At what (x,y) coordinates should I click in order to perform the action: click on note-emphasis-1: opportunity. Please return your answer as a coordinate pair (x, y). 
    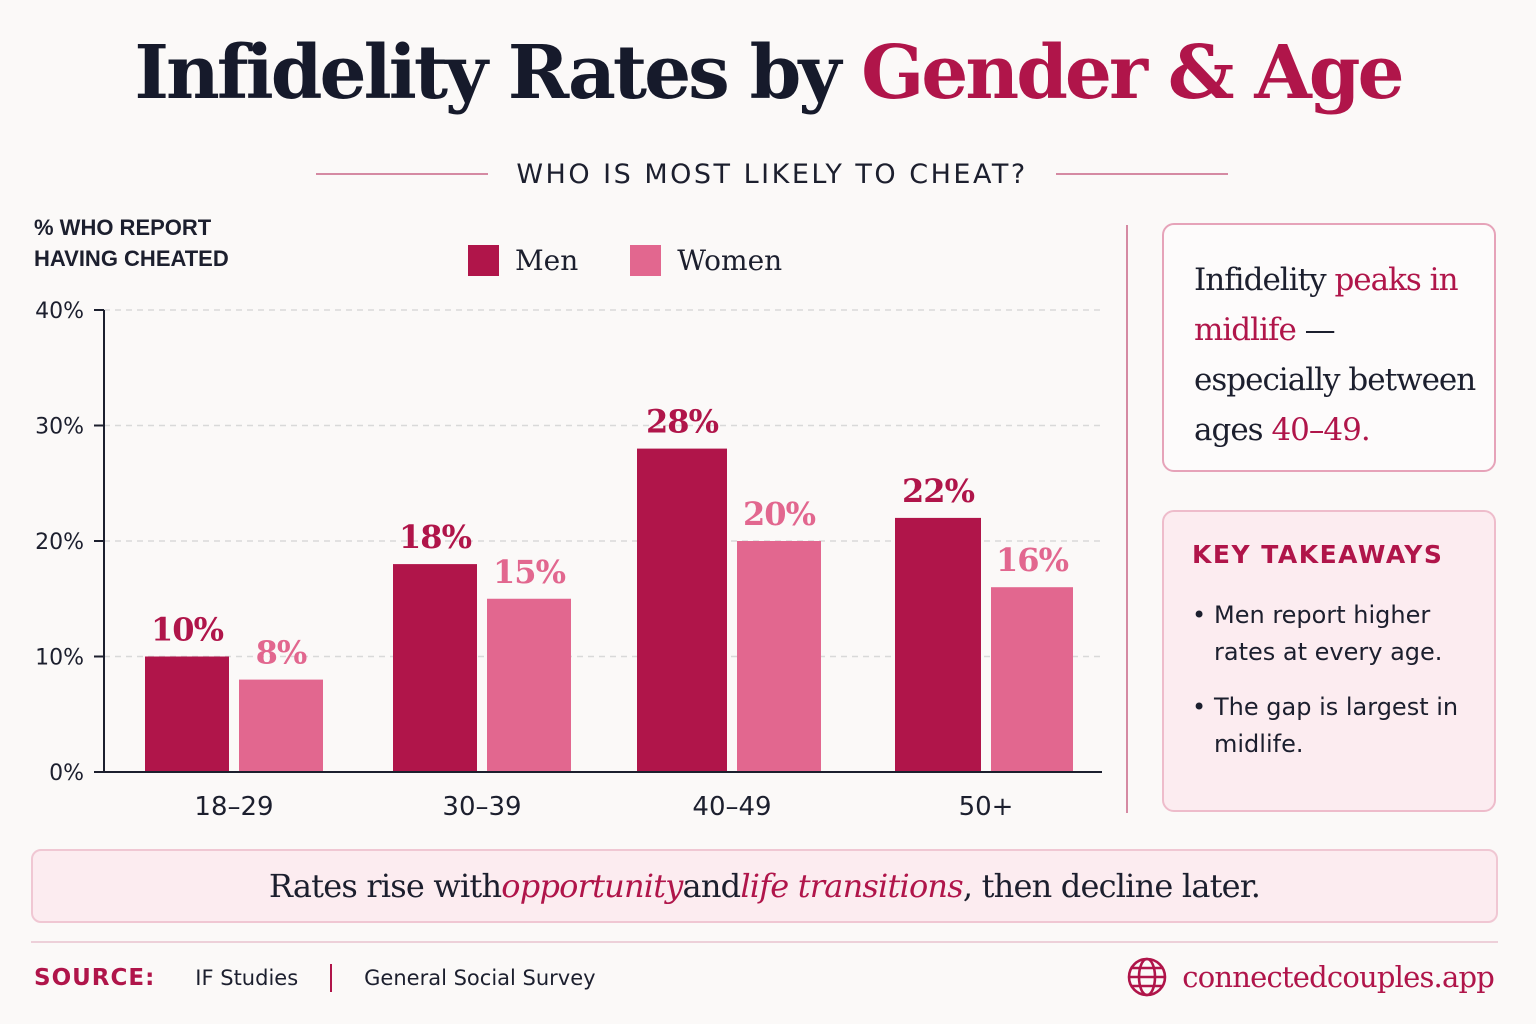
    Looking at the image, I should click on (592, 886).